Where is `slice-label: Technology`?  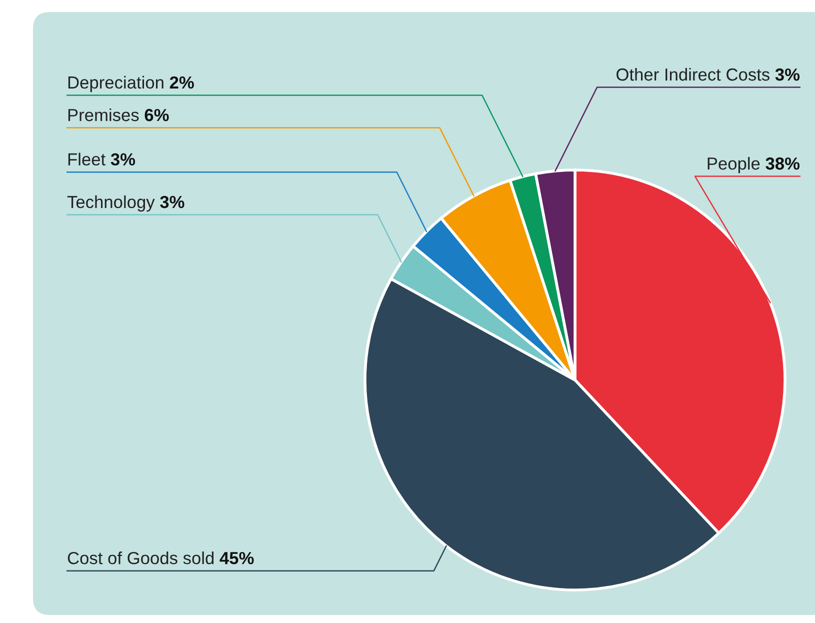 slice-label: Technology is located at coordinates (111, 203).